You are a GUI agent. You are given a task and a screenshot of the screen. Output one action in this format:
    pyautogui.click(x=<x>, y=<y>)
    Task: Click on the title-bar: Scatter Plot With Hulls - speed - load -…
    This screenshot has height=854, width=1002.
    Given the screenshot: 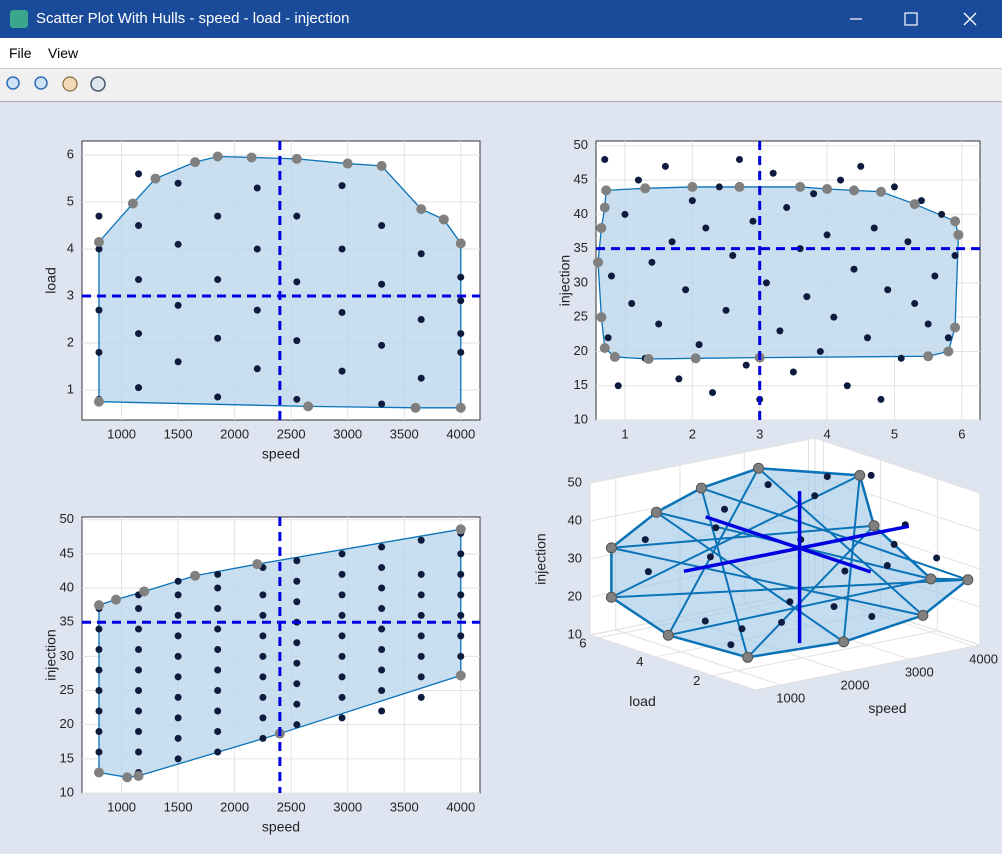 What is the action you would take?
    pyautogui.click(x=501, y=19)
    